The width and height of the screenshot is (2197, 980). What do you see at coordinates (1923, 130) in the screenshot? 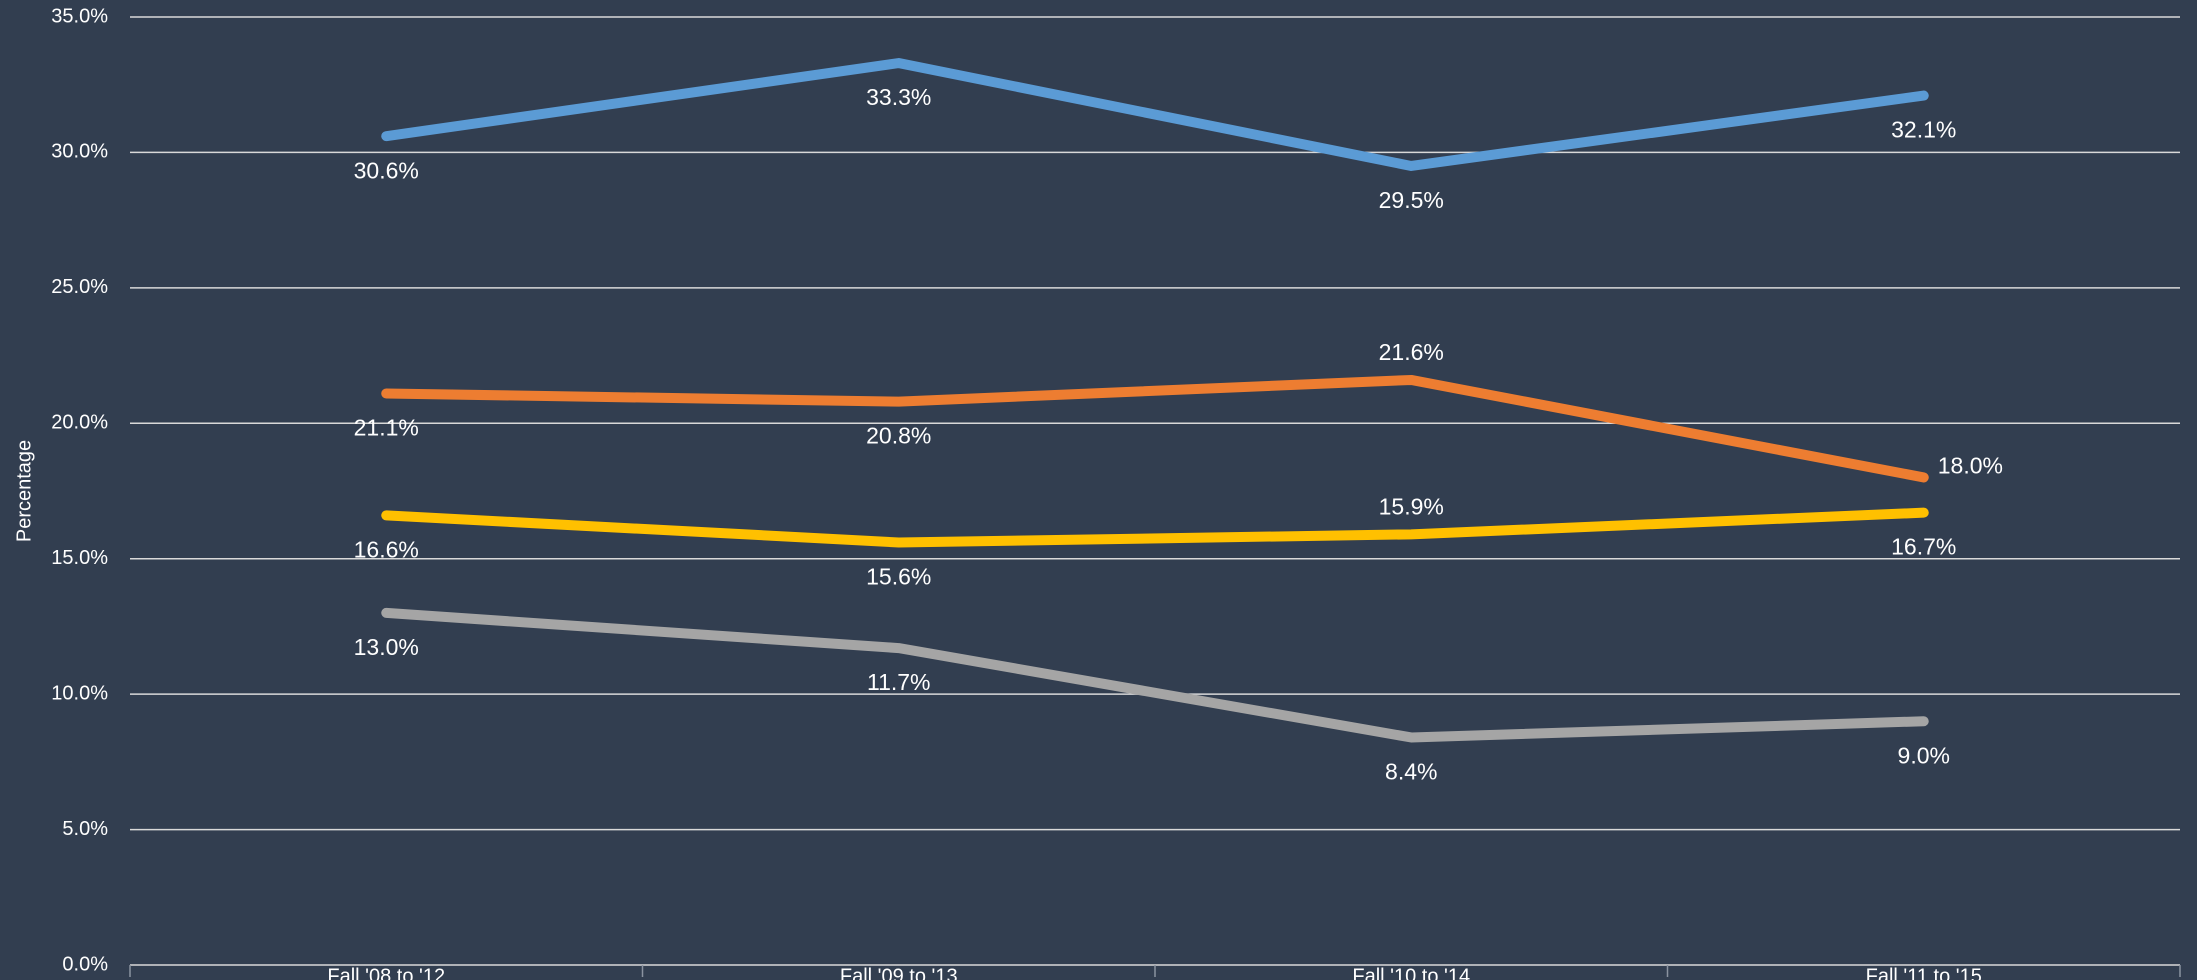
I see `data-label: 32.1%` at bounding box center [1923, 130].